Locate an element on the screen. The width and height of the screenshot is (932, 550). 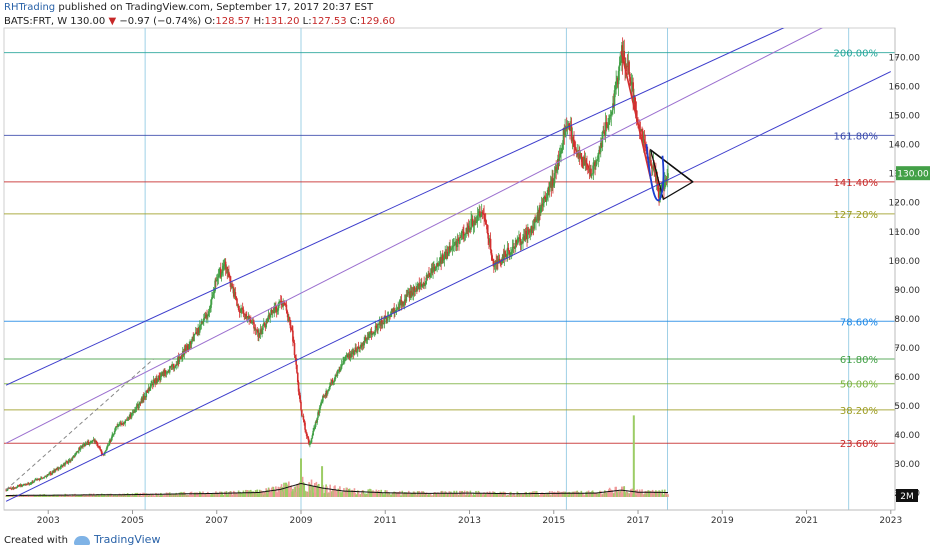
volume-average-line is located at coordinates (337, 489).